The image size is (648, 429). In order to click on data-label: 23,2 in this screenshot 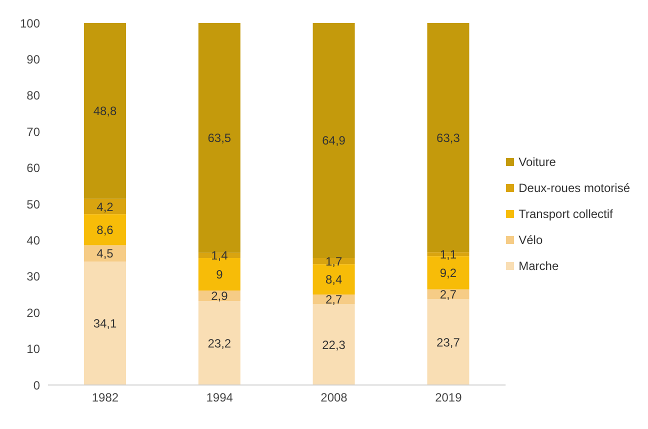, I will do `click(220, 343)`.